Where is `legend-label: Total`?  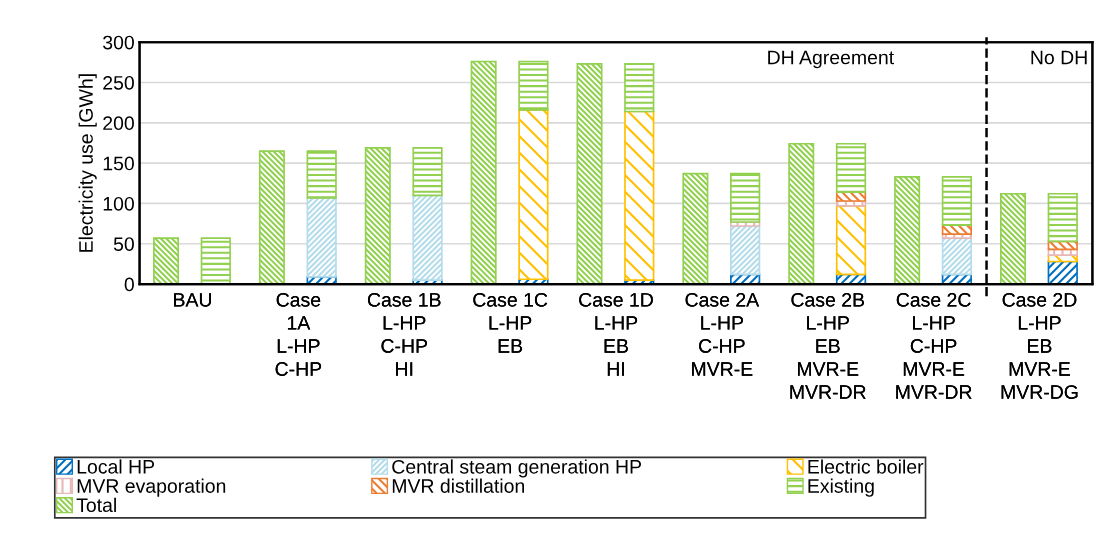
legend-label: Total is located at coordinates (96, 505).